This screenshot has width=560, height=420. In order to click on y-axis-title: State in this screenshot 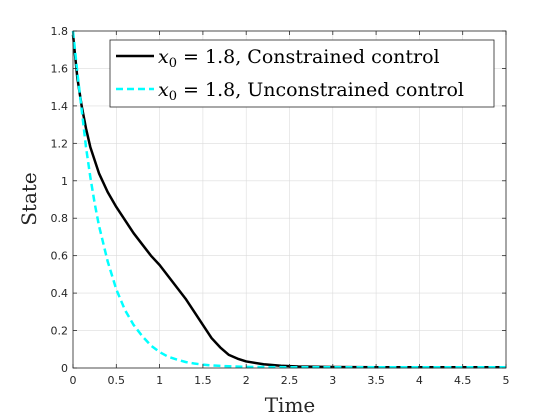, I will do `click(29, 199)`.